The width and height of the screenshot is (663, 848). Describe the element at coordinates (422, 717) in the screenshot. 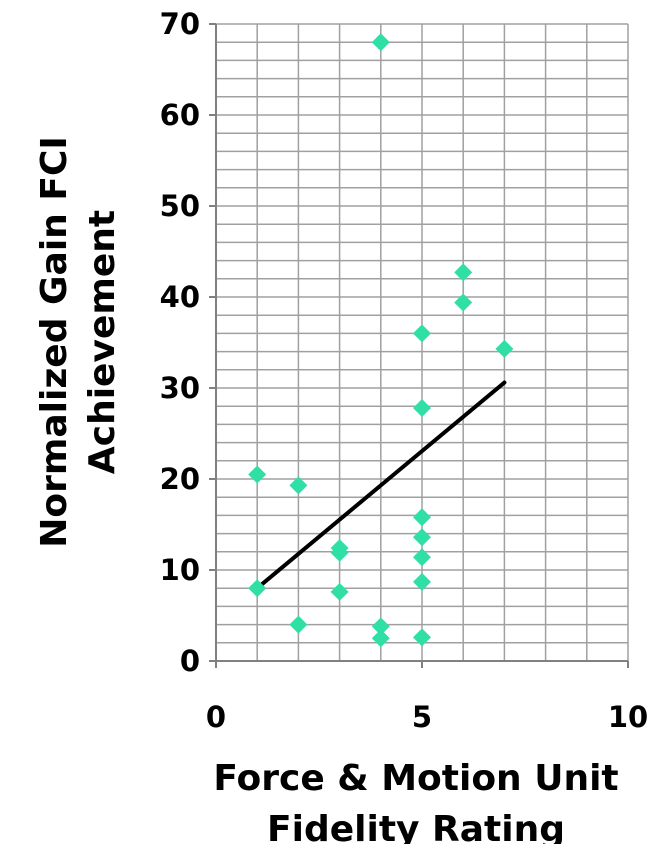

I see `x-tick-label: 5` at that location.